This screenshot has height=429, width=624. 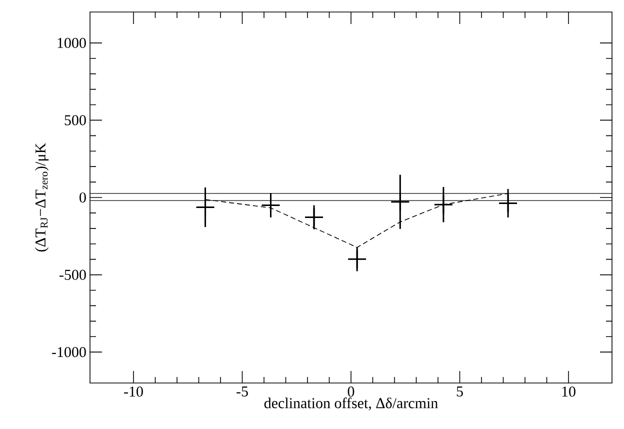 I want to click on x-tick-label: 0, so click(x=351, y=391).